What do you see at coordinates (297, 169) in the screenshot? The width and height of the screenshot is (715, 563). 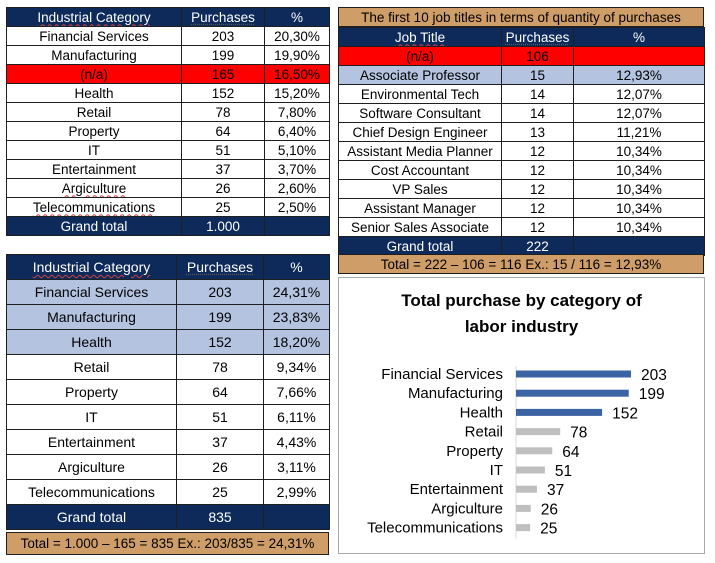 I see `table-cell: 3,70%` at bounding box center [297, 169].